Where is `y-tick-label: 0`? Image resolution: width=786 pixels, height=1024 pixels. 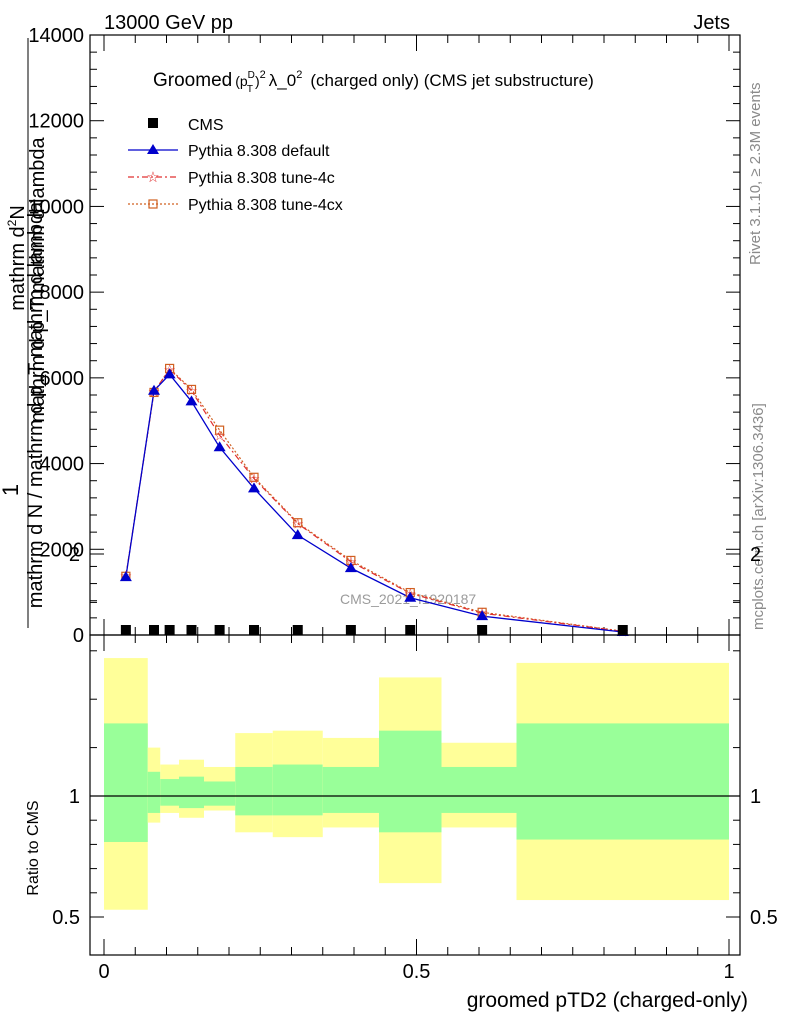
y-tick-label: 0 is located at coordinates (78, 636).